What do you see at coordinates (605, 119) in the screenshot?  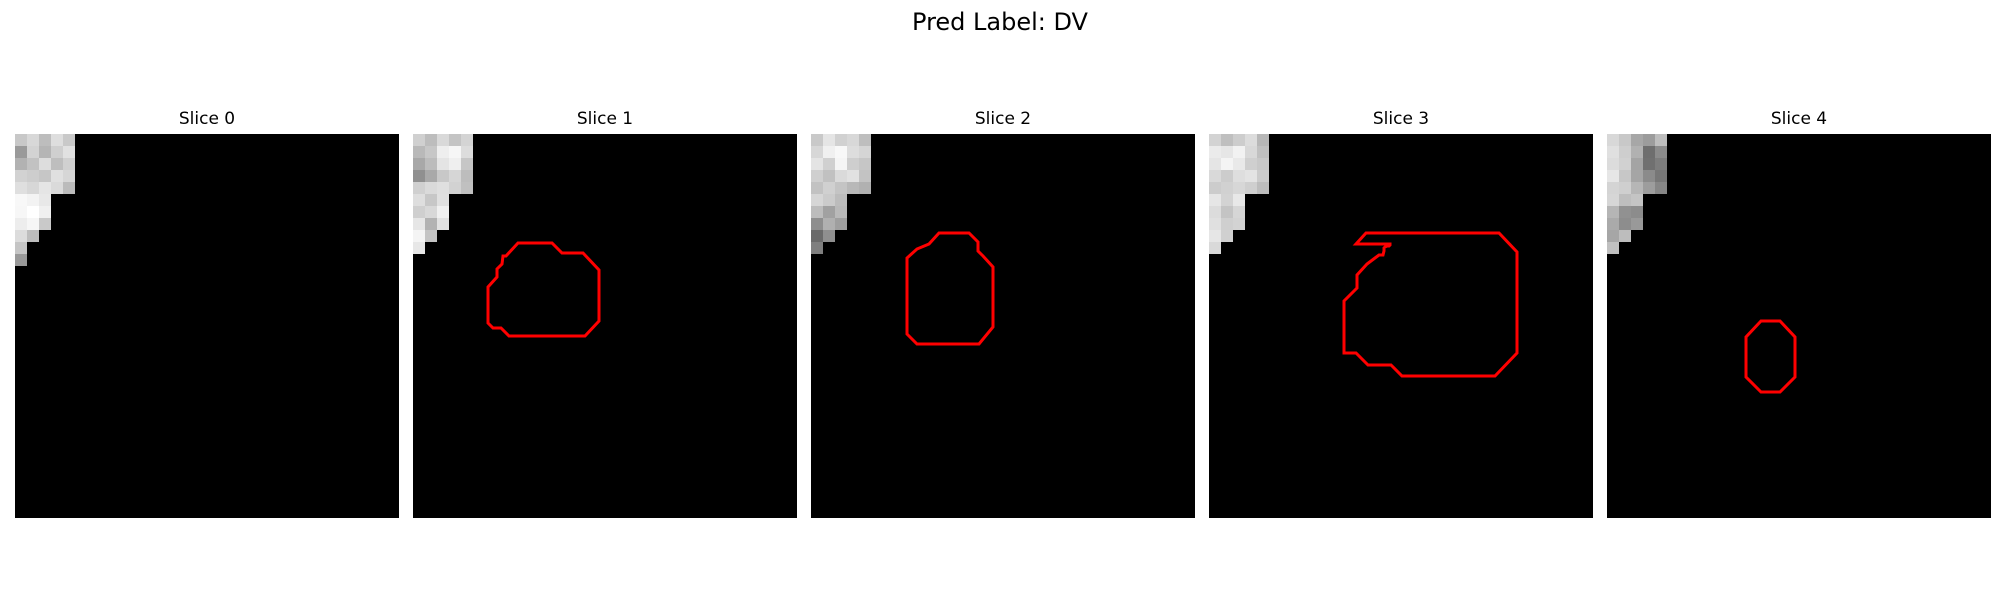 I see `slice-title: Slice 1` at bounding box center [605, 119].